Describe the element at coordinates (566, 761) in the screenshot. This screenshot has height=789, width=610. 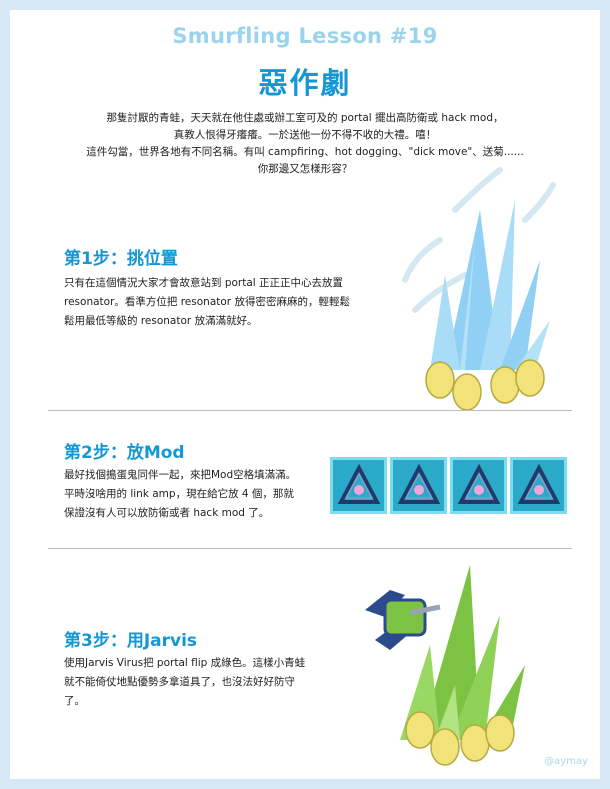
I see `author-credit: @aymay` at that location.